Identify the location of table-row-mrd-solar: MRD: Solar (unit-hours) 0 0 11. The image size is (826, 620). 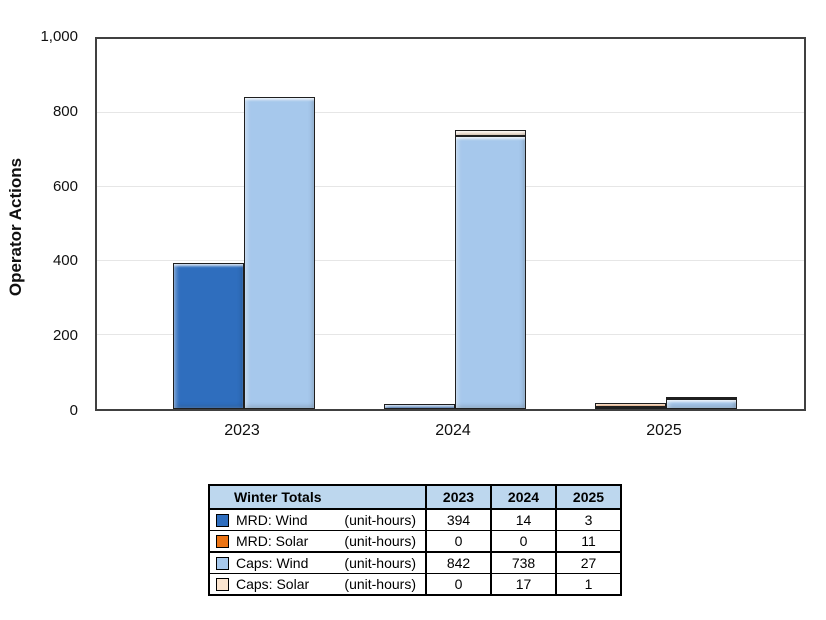
(415, 541).